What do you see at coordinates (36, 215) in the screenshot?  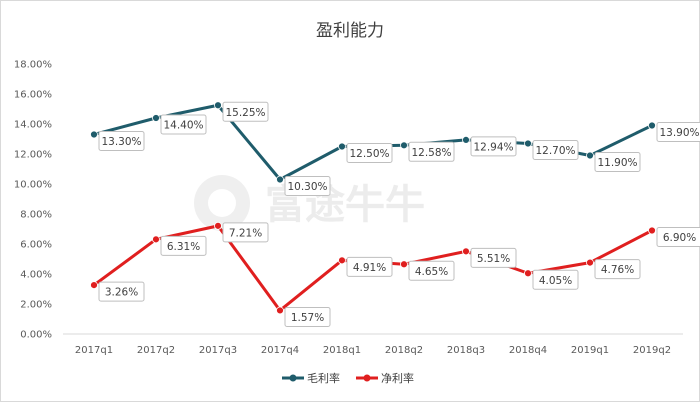 I see `y-tick-label: 8.00%` at bounding box center [36, 215].